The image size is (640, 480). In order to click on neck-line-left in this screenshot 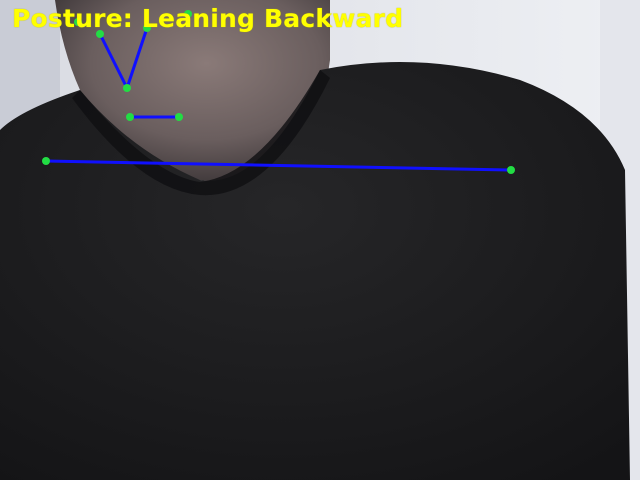, I will do `click(113, 61)`.